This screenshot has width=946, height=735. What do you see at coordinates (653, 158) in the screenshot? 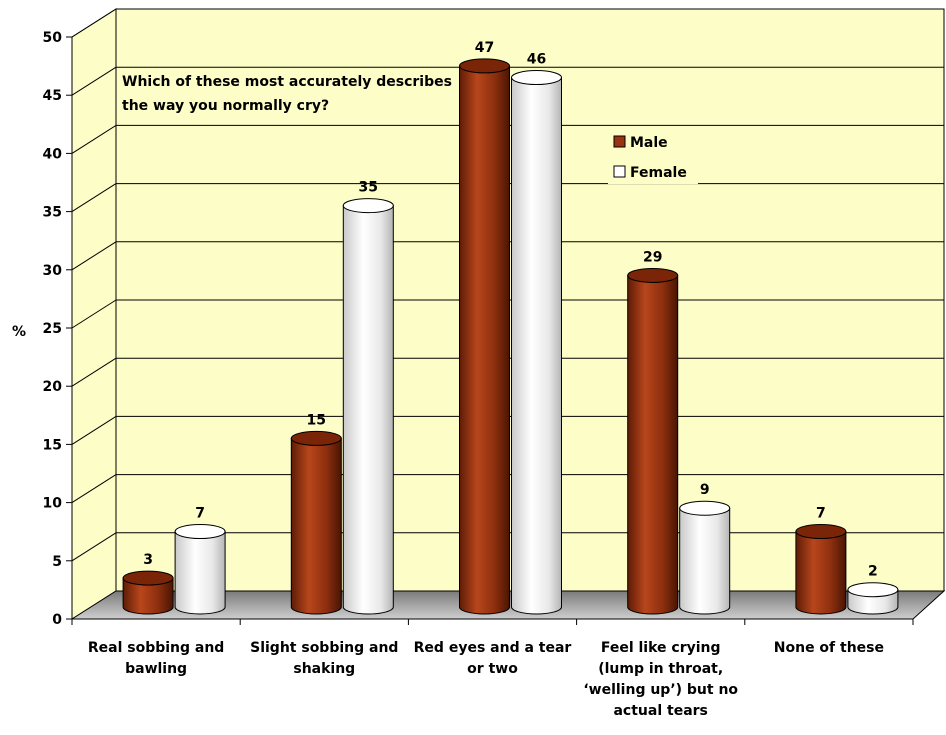
I see `legend: Male Female` at bounding box center [653, 158].